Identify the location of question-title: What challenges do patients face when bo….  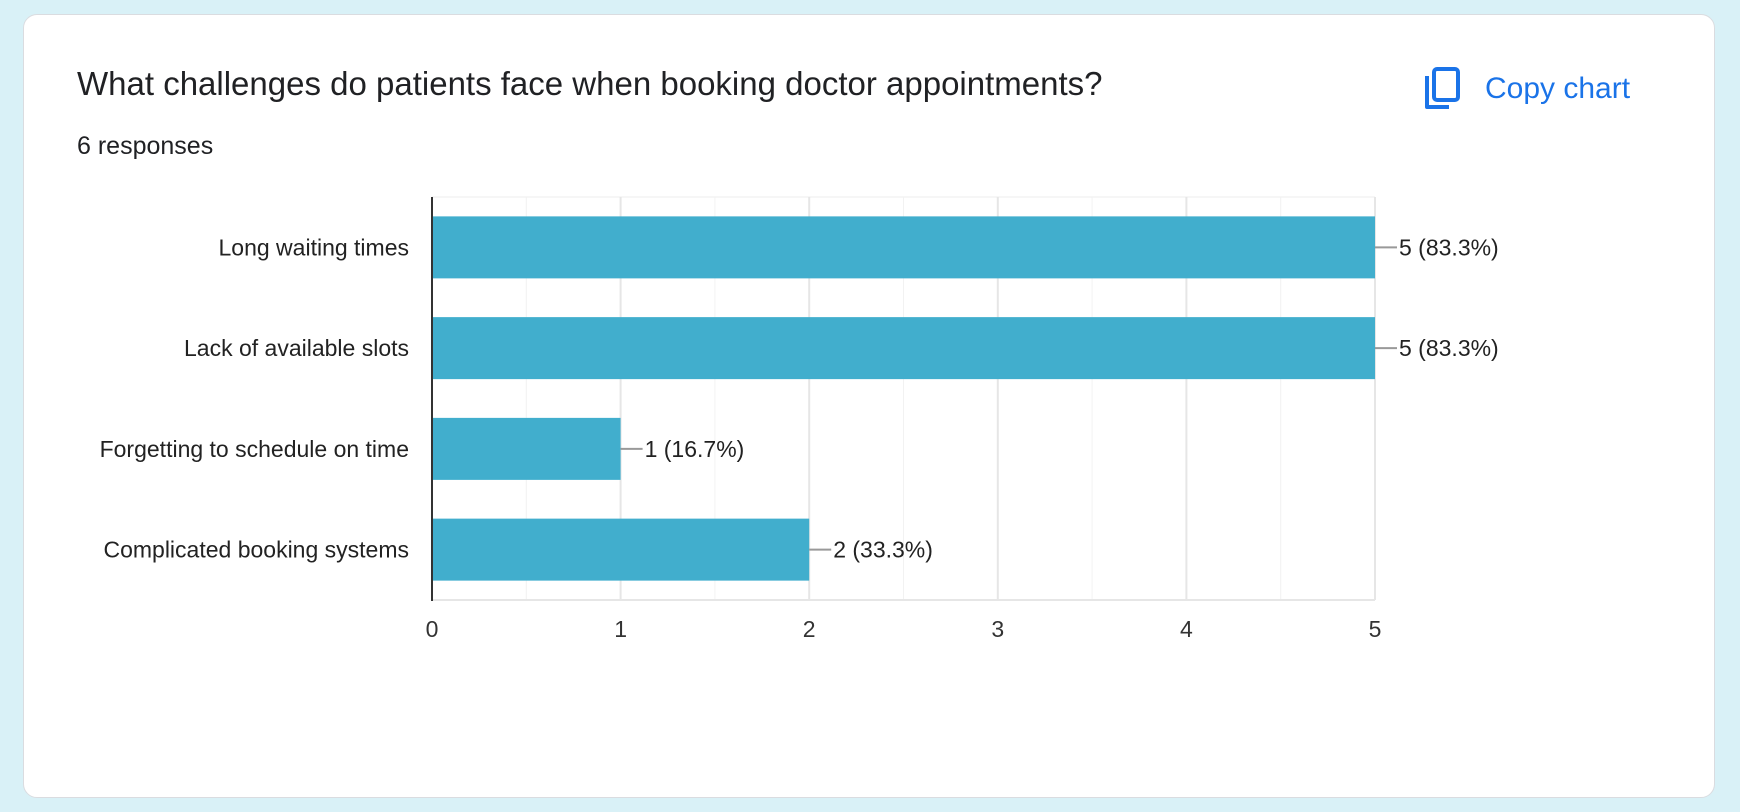
(590, 83).